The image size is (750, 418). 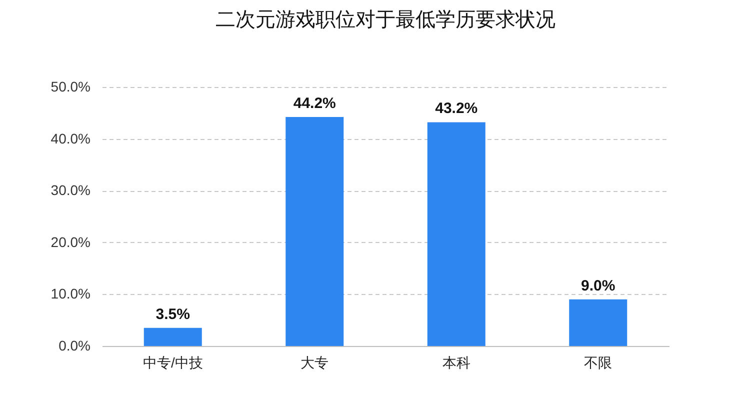 I want to click on chart-title: 二次元游戏职位对于最低学历要求状况, so click(x=386, y=20).